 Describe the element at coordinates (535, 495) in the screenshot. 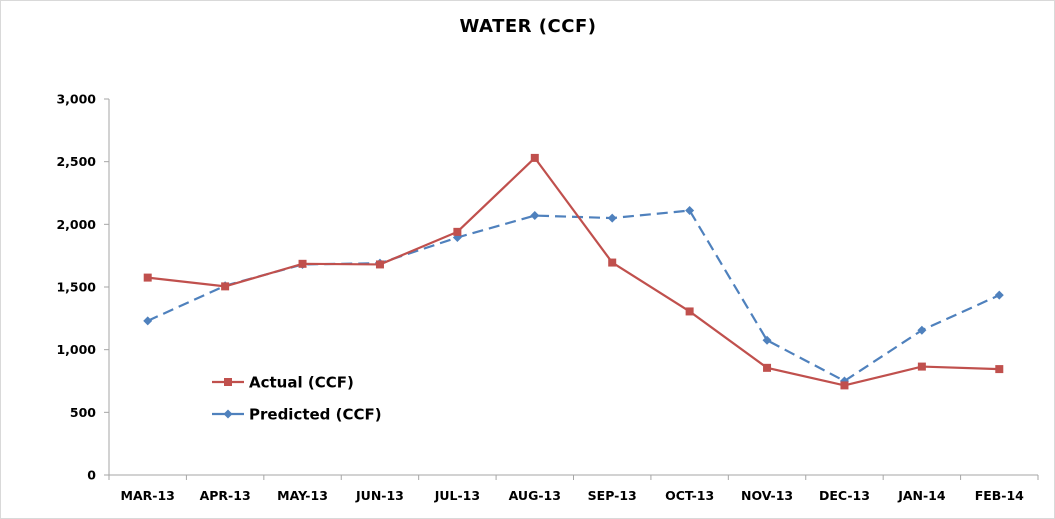

I see `x-tick-label: AUG-13` at that location.